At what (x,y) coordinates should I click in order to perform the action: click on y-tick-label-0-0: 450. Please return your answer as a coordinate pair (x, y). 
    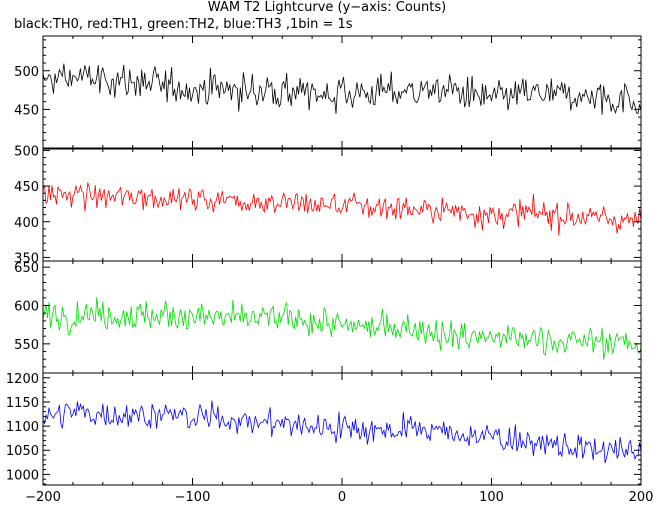
    Looking at the image, I should click on (26, 110).